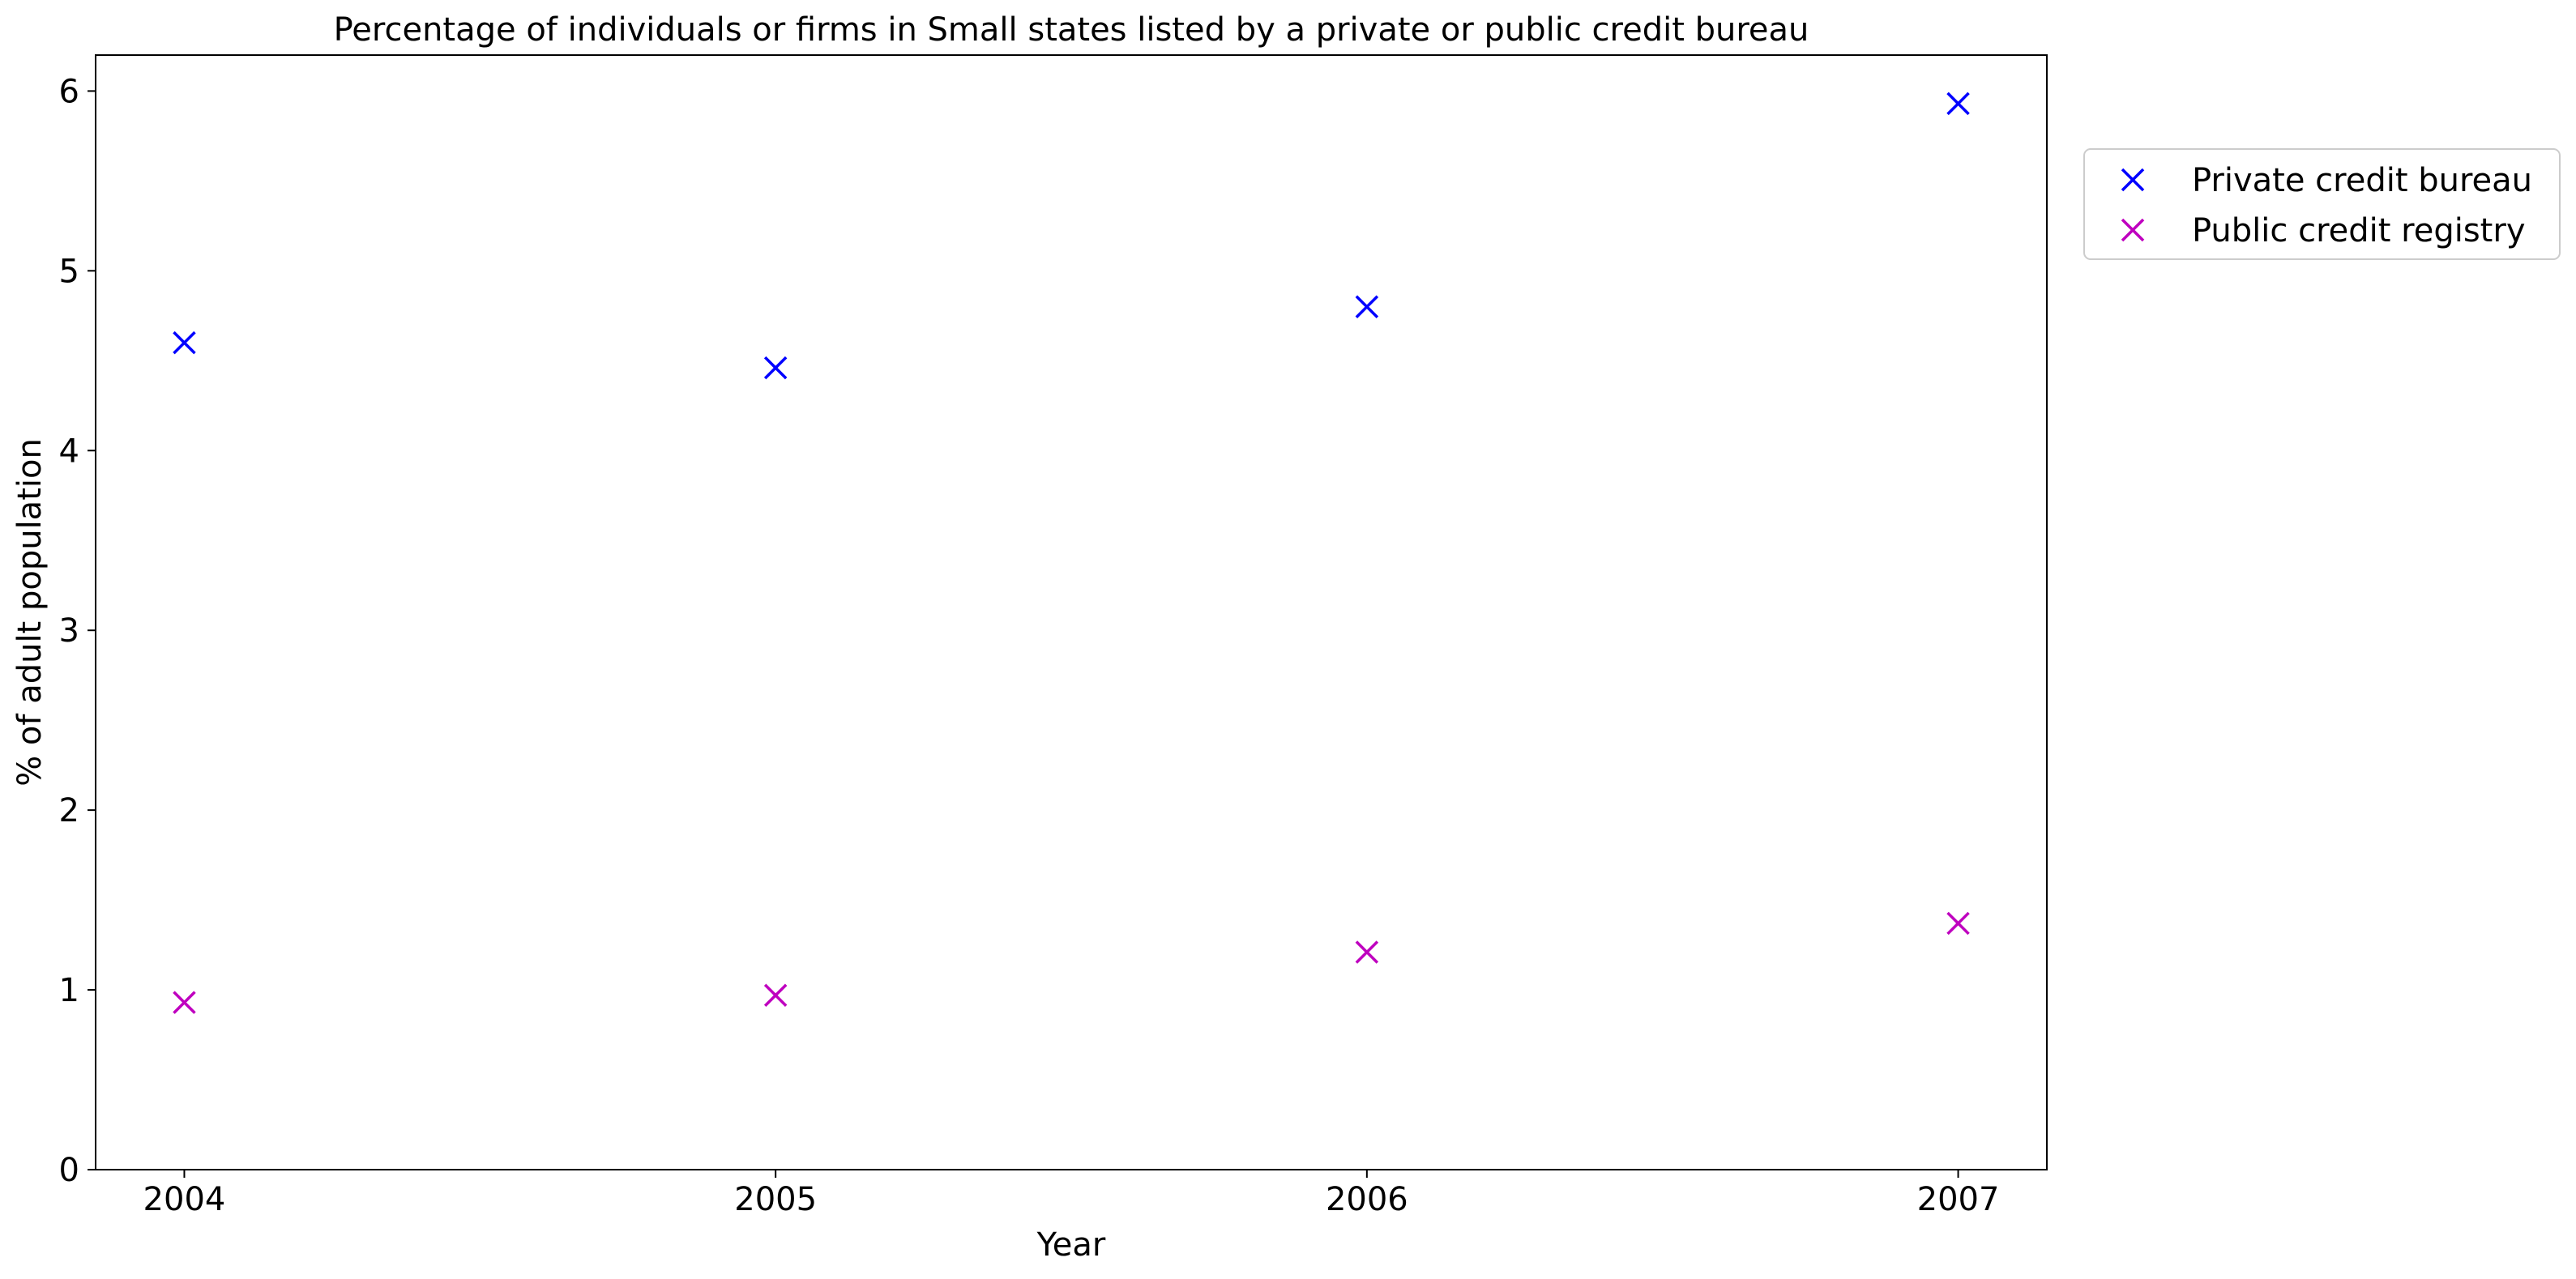  Describe the element at coordinates (1367, 306) in the screenshot. I see `data-point-private-2006` at that location.